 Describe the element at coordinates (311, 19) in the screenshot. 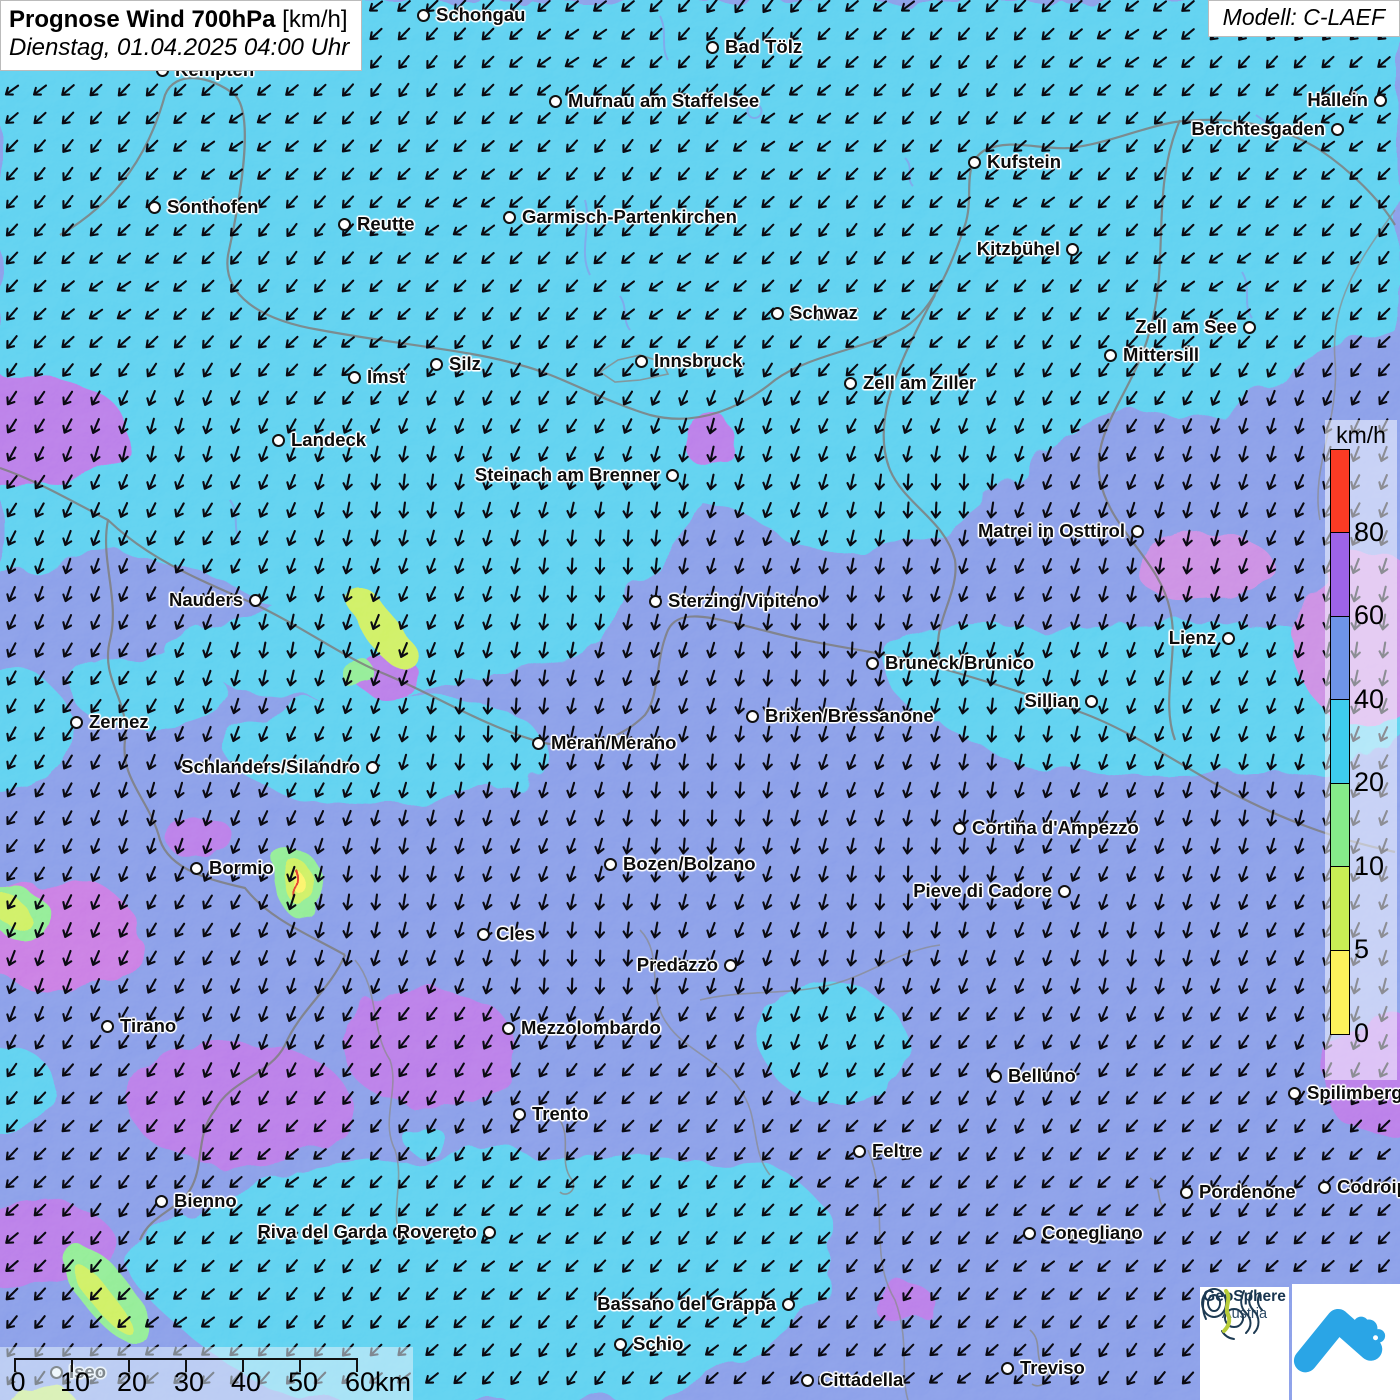

I see `title-unit: [km/h]` at that location.